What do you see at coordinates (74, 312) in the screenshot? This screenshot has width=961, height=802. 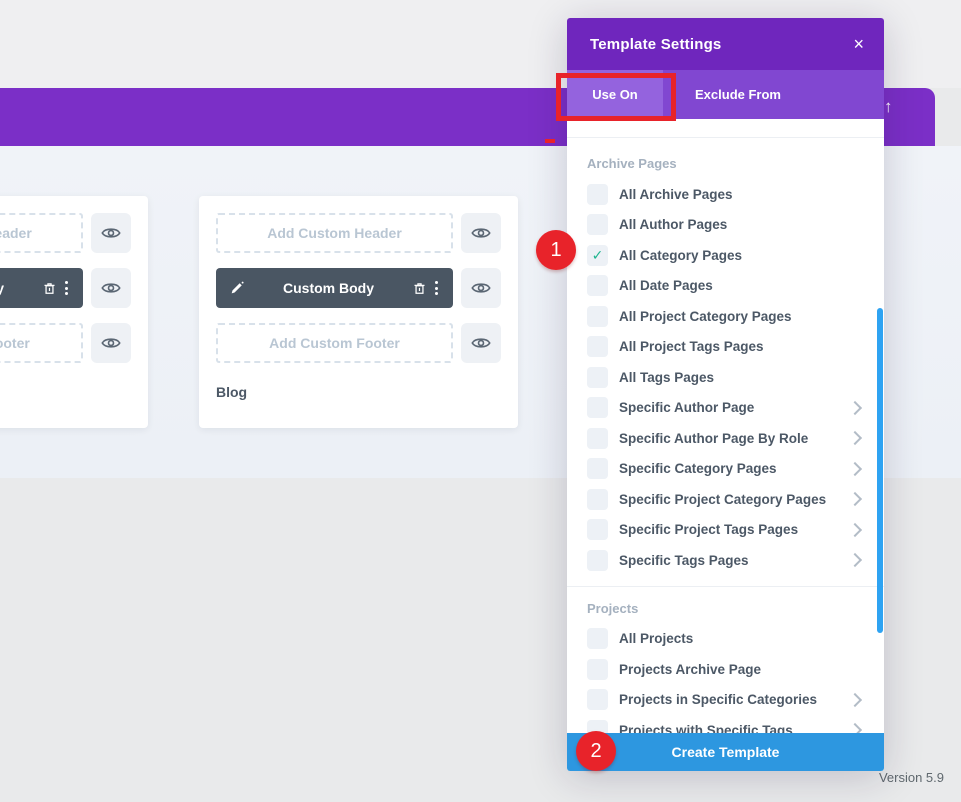 I see `template-card-left: Add Custom Header Custom Body` at bounding box center [74, 312].